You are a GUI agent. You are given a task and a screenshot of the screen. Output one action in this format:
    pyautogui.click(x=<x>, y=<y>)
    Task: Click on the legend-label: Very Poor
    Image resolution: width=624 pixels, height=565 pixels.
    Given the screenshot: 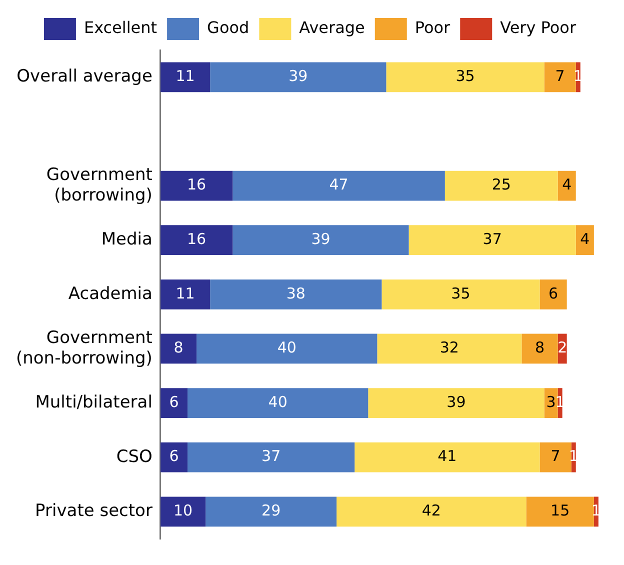 What is the action you would take?
    pyautogui.click(x=538, y=28)
    